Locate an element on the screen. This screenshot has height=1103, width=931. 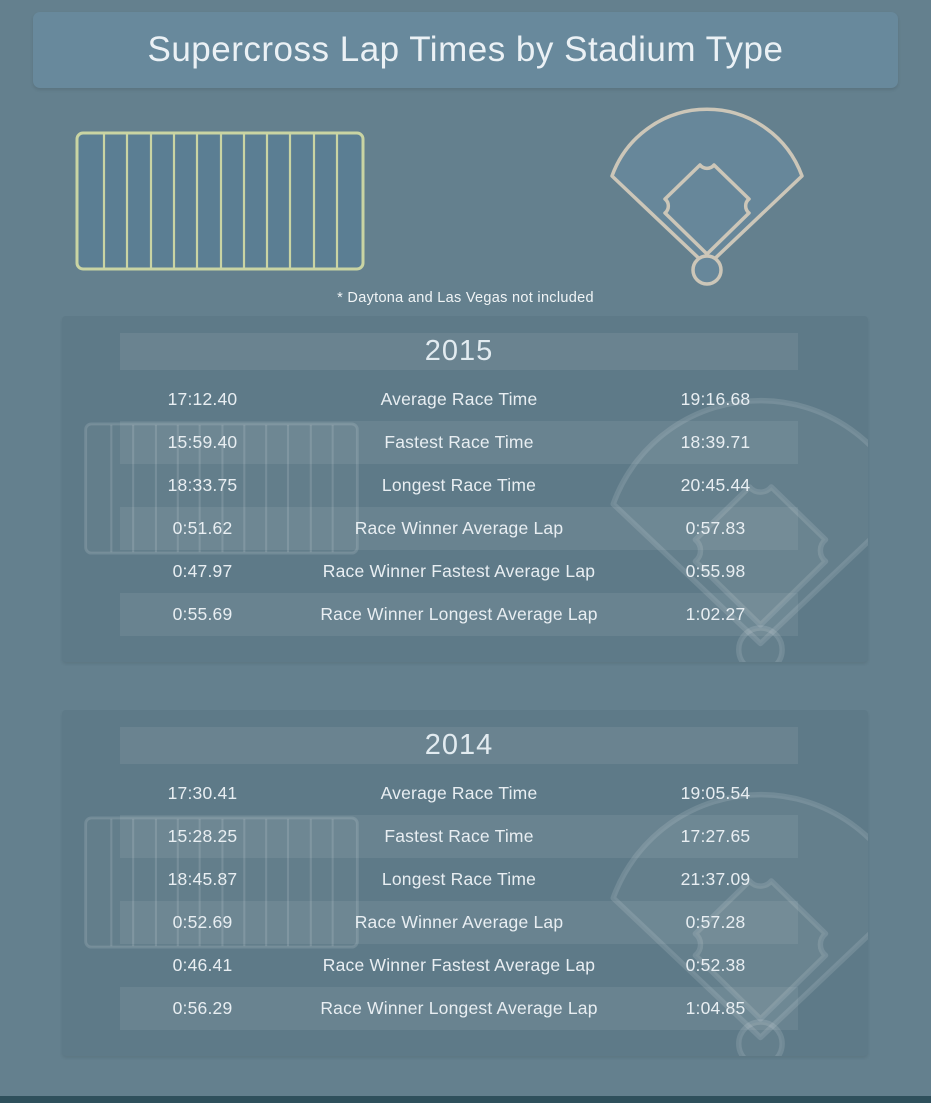
table-row: 0:52.69 Race Winner Average Lap 0:57.28 is located at coordinates (459, 922).